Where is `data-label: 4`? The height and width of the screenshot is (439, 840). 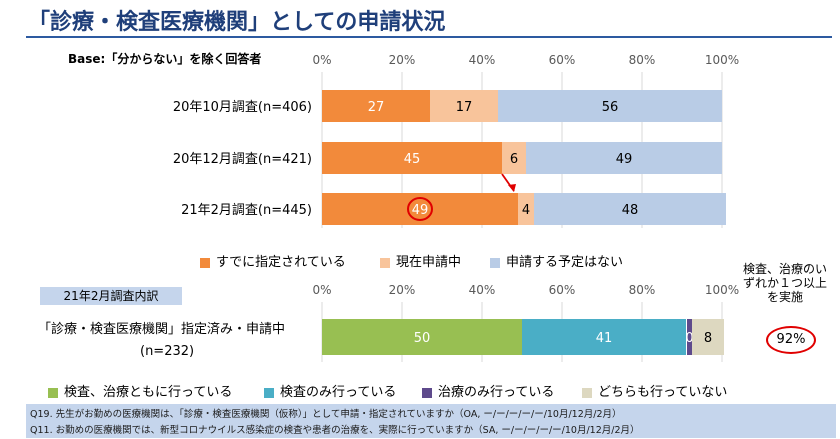 data-label: 4 is located at coordinates (526, 210).